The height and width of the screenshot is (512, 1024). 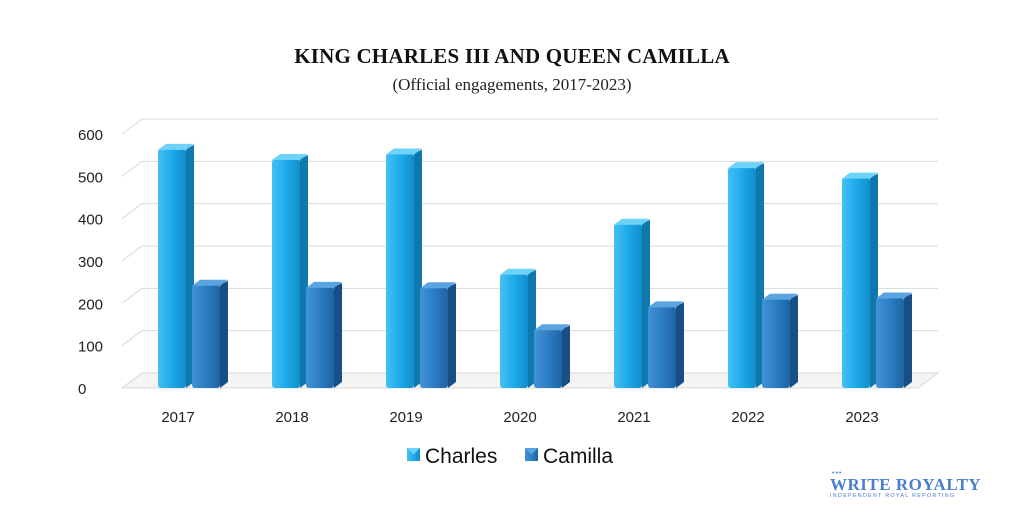 What do you see at coordinates (438, 335) in the screenshot?
I see `bar-camilla-2019` at bounding box center [438, 335].